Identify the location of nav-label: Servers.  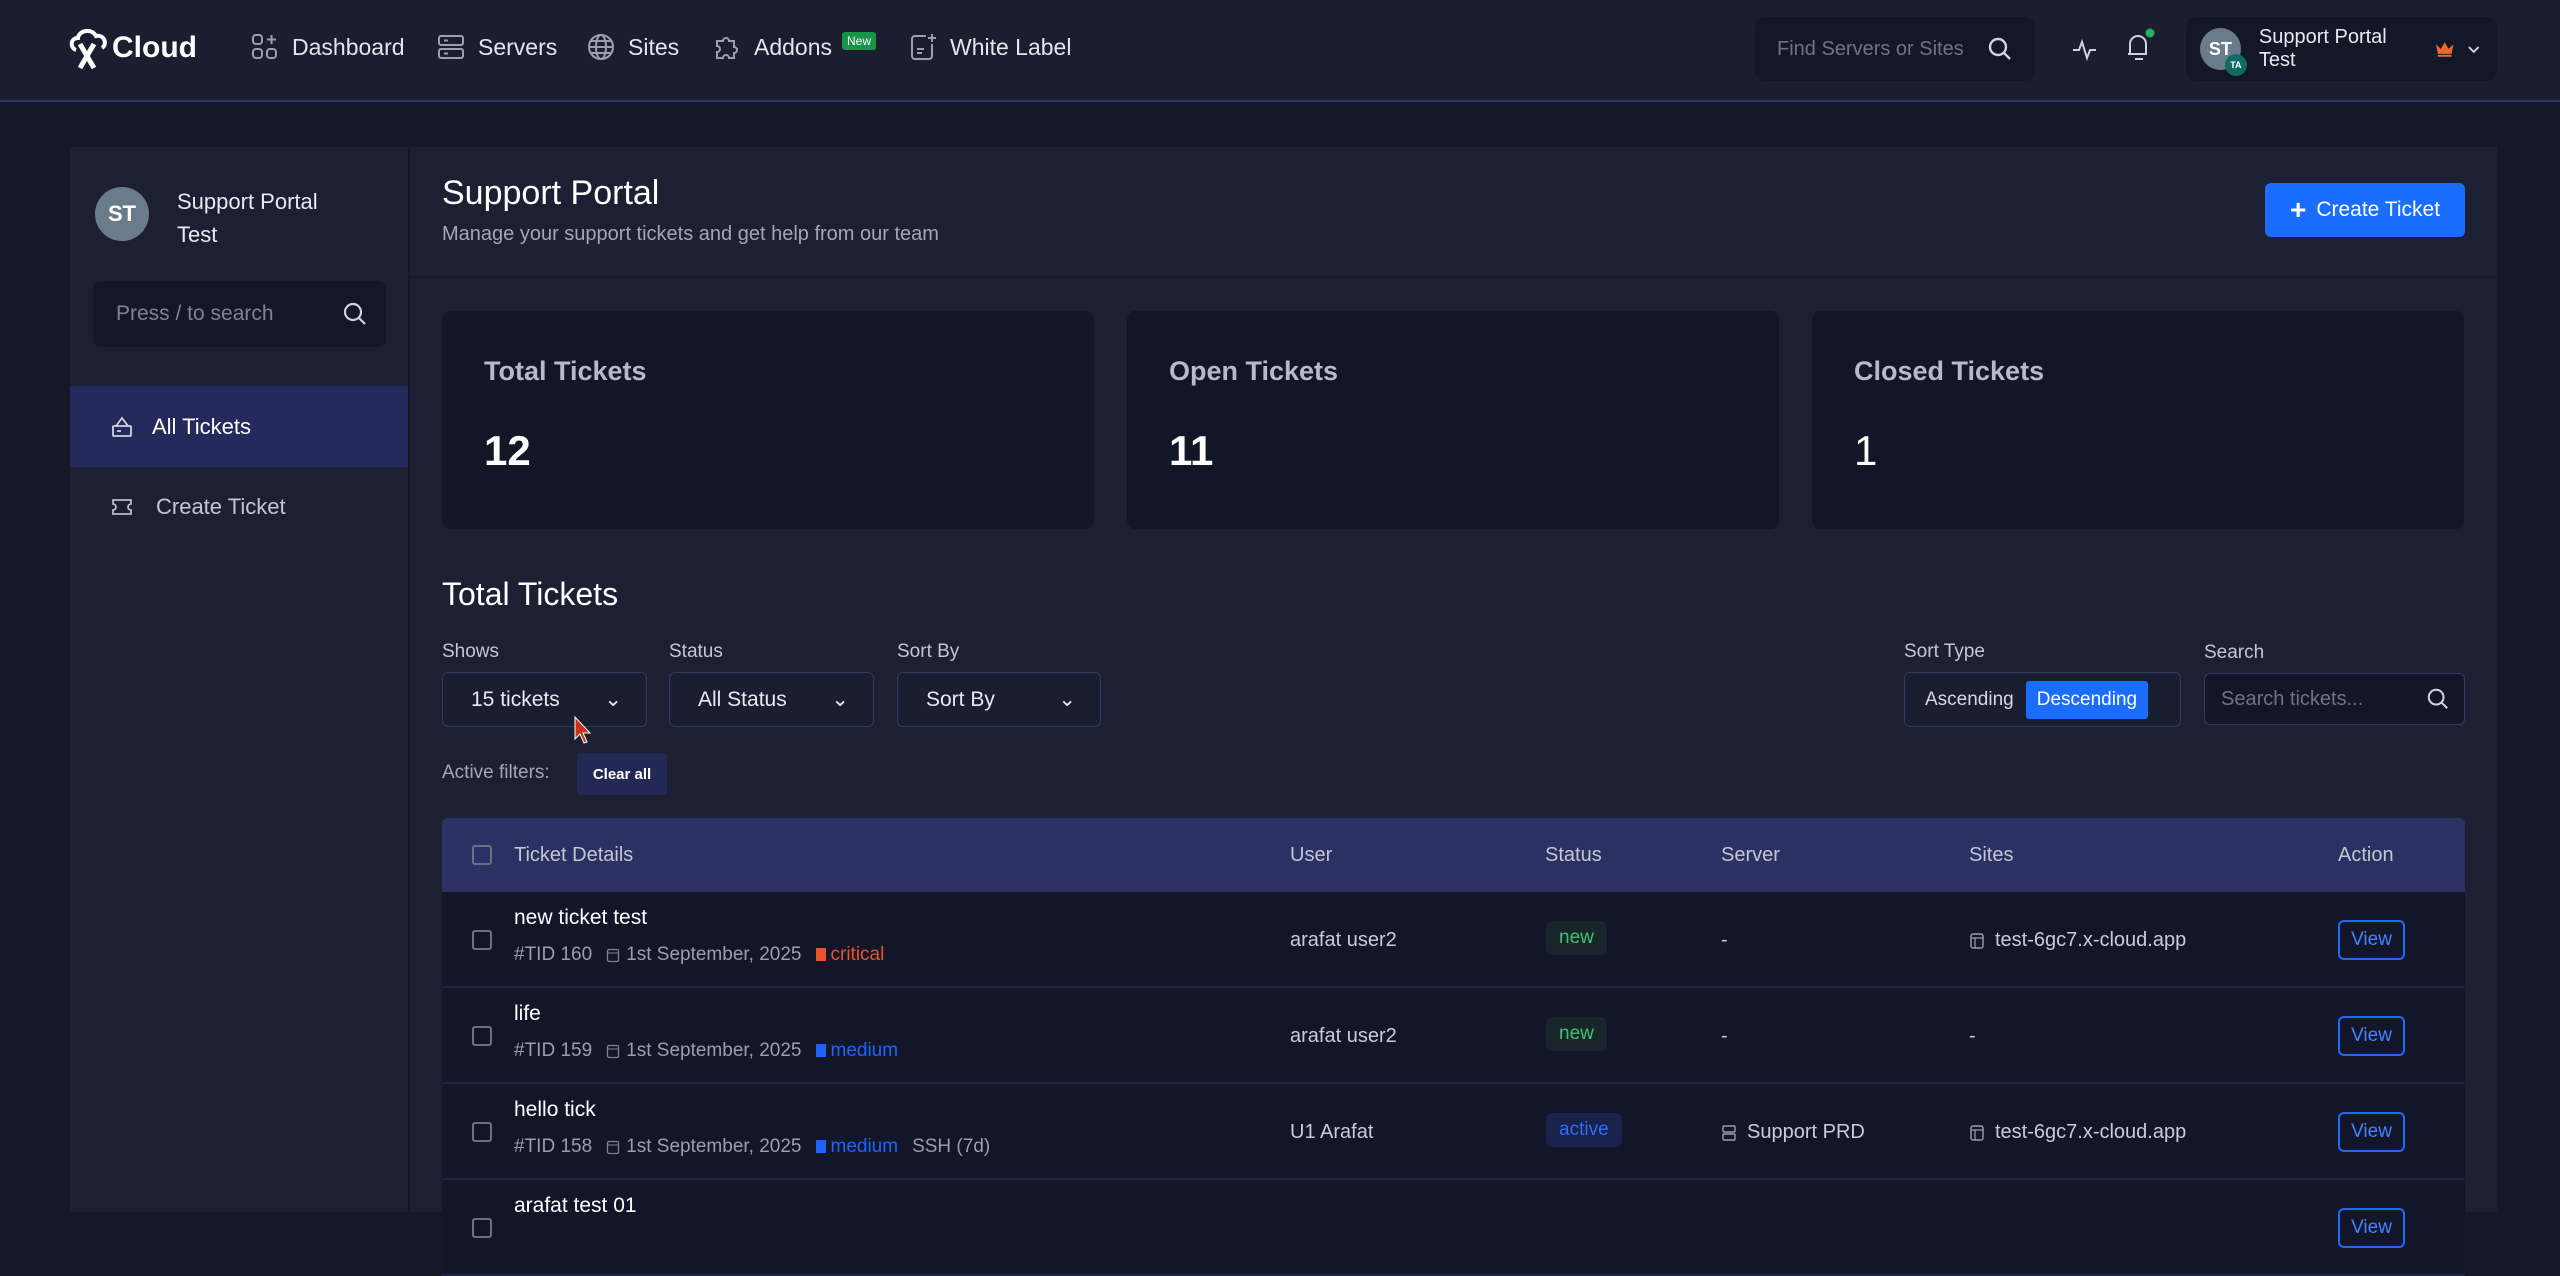
(518, 46).